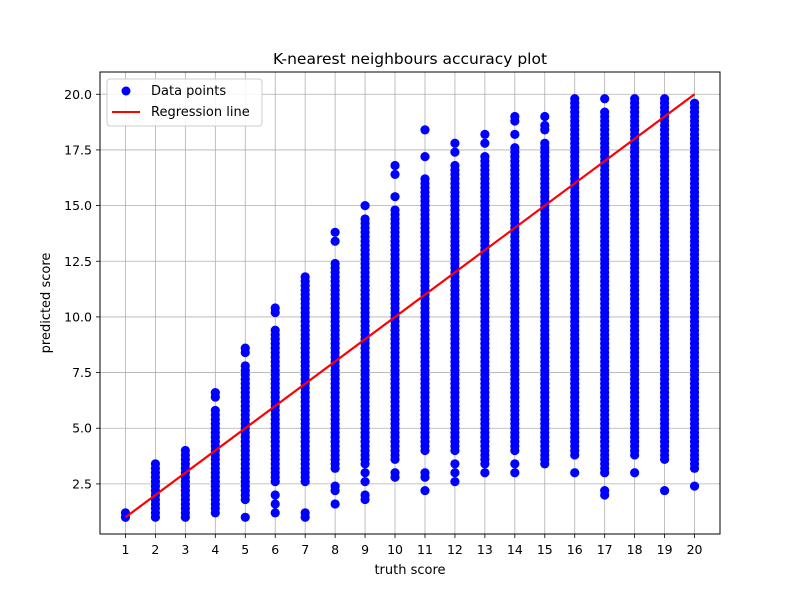  I want to click on y-tick-label: 17.5, so click(78, 149).